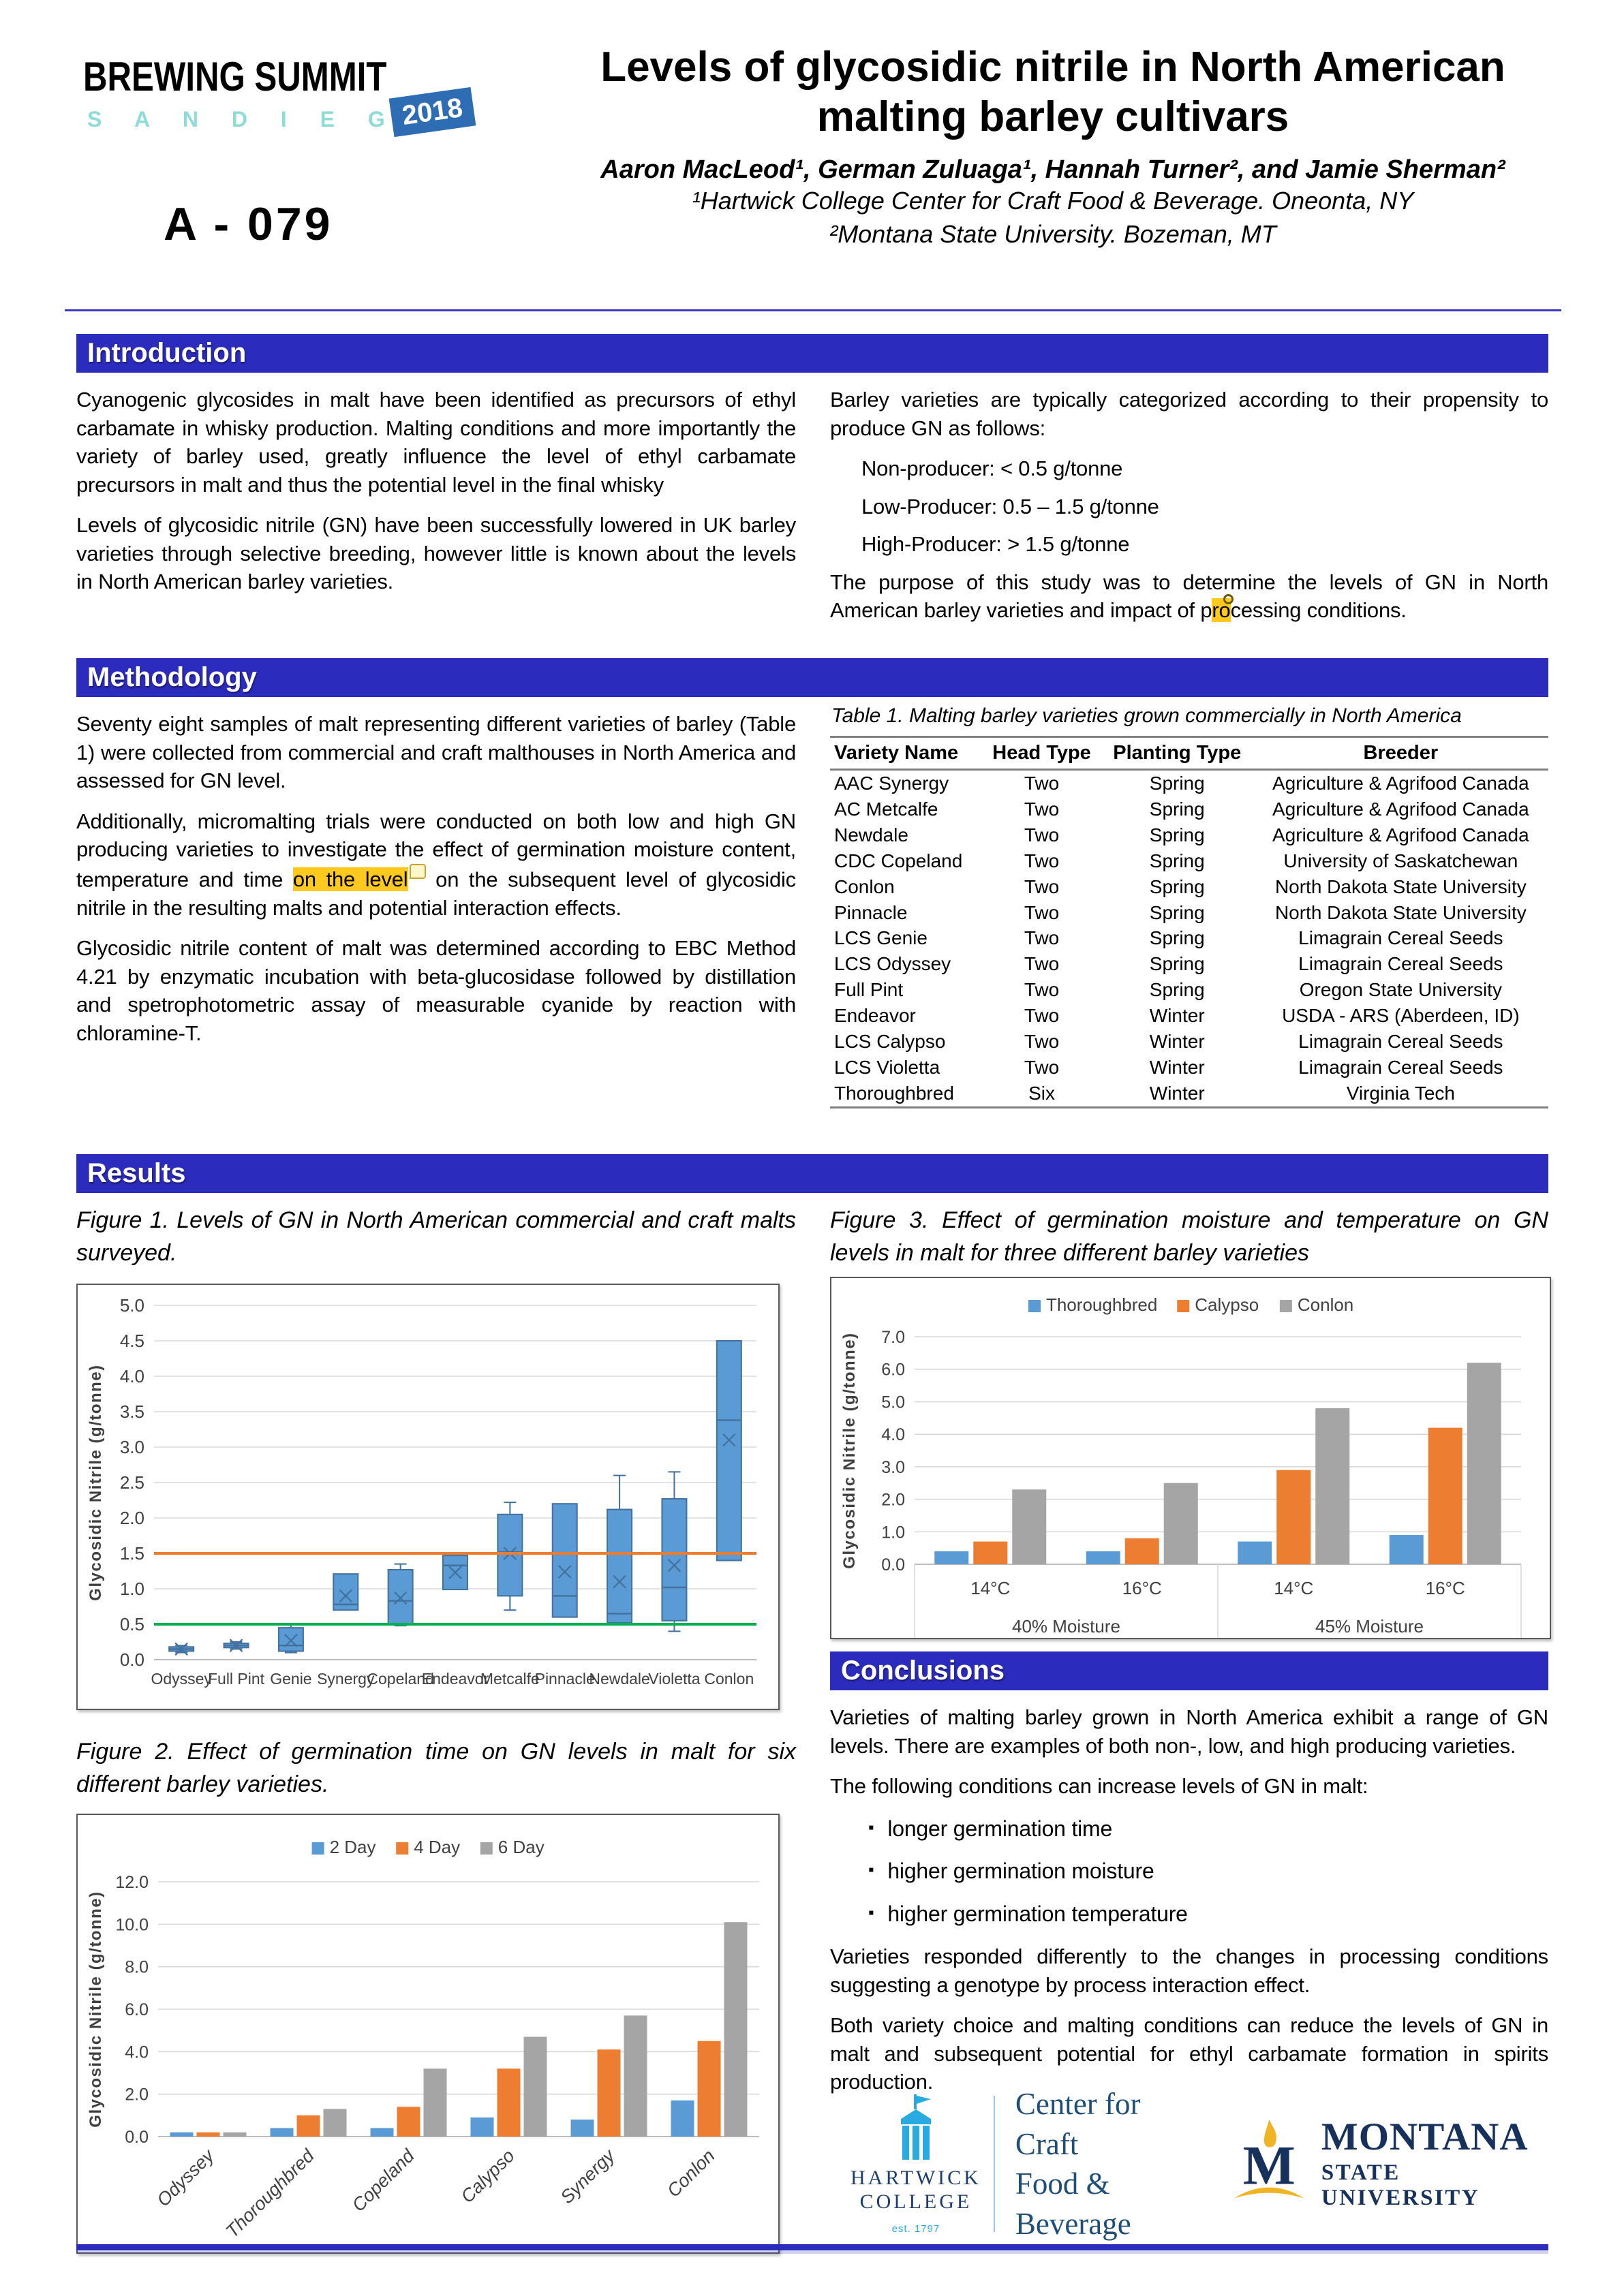  Describe the element at coordinates (1400, 912) in the screenshot. I see `table-cell: North Dakota State University` at that location.